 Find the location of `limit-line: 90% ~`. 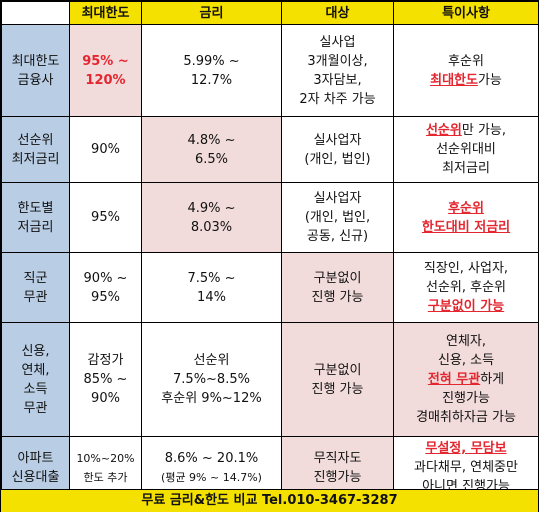

limit-line: 90% ~ is located at coordinates (105, 278).